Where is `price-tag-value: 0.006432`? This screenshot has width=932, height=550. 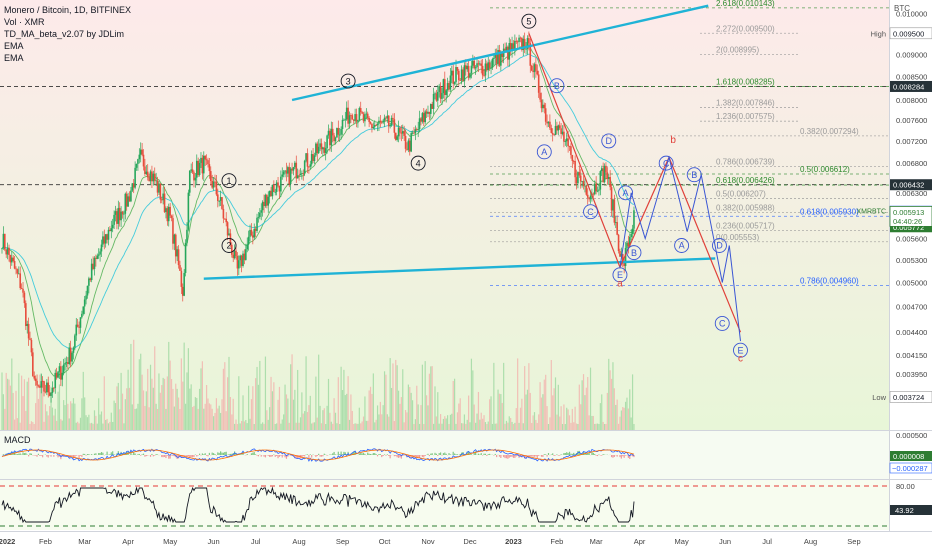 price-tag-value: 0.006432 is located at coordinates (908, 185).